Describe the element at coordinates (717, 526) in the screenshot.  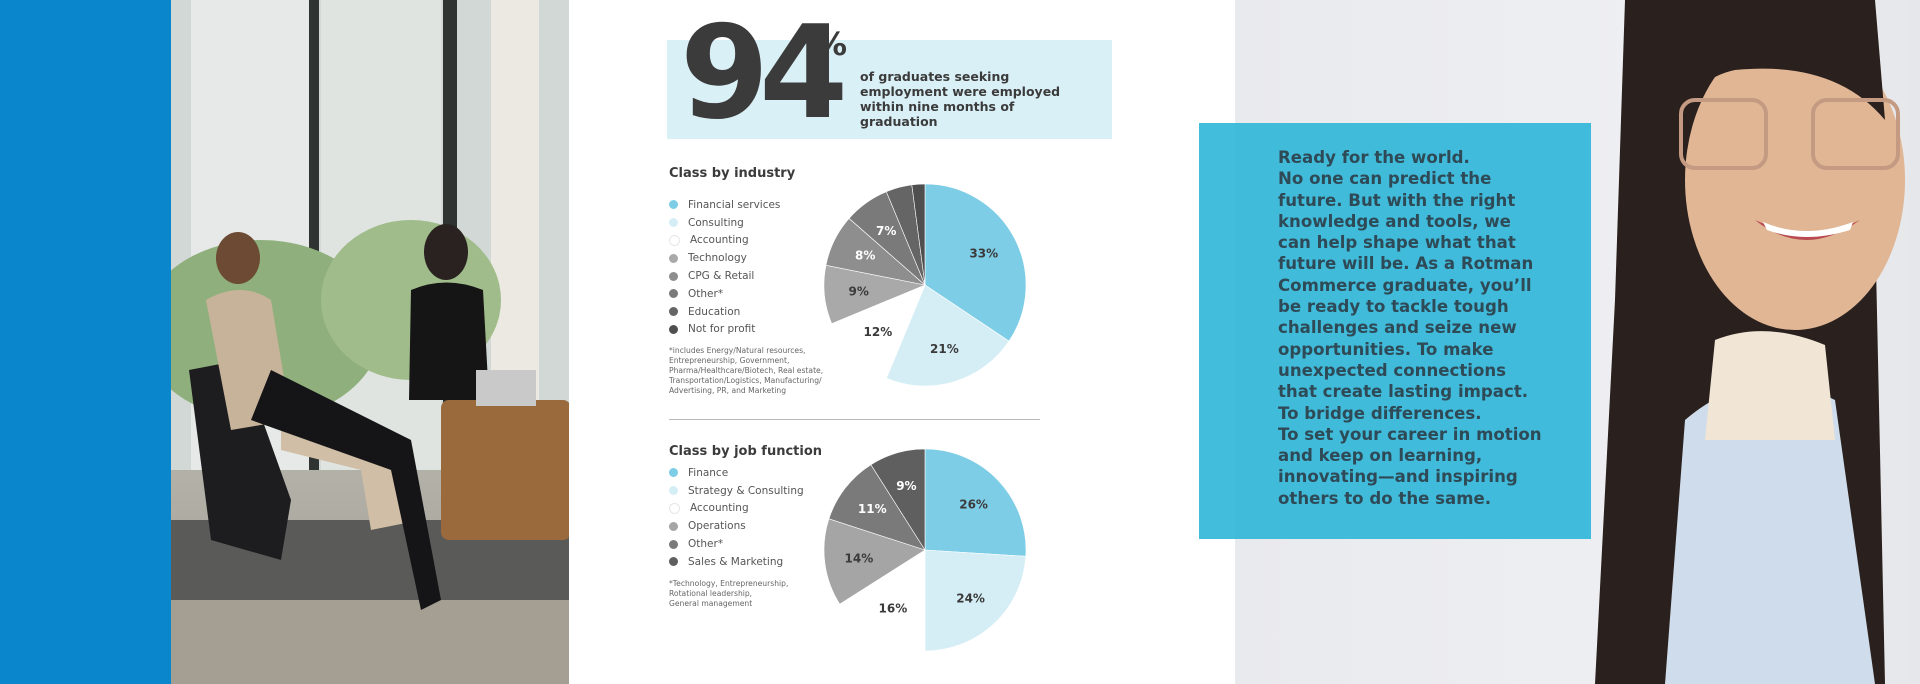
I see `legend-label: Operations` at that location.